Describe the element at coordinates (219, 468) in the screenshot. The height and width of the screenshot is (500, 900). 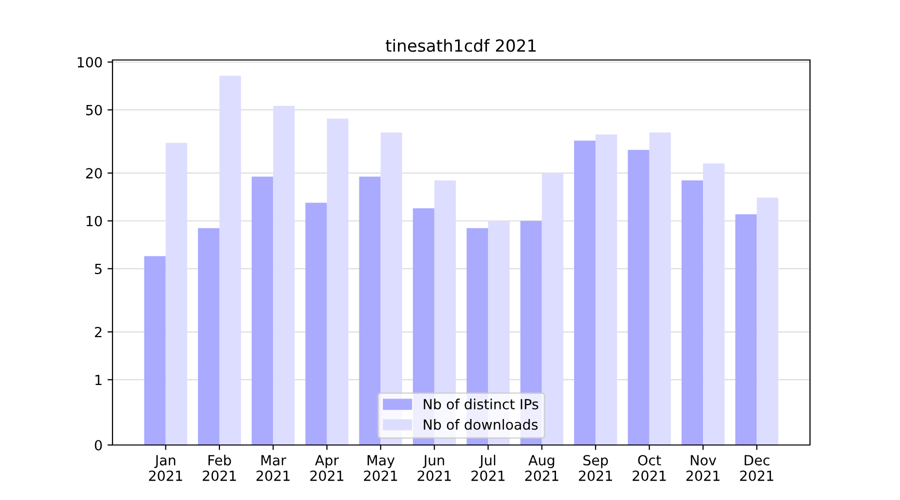
I see `x-tick-label: Feb 2021` at that location.